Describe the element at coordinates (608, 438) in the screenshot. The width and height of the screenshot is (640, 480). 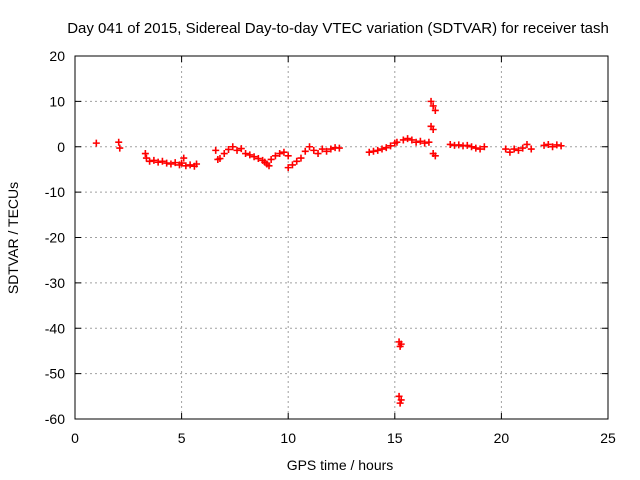
I see `x-tick-label: 25` at that location.